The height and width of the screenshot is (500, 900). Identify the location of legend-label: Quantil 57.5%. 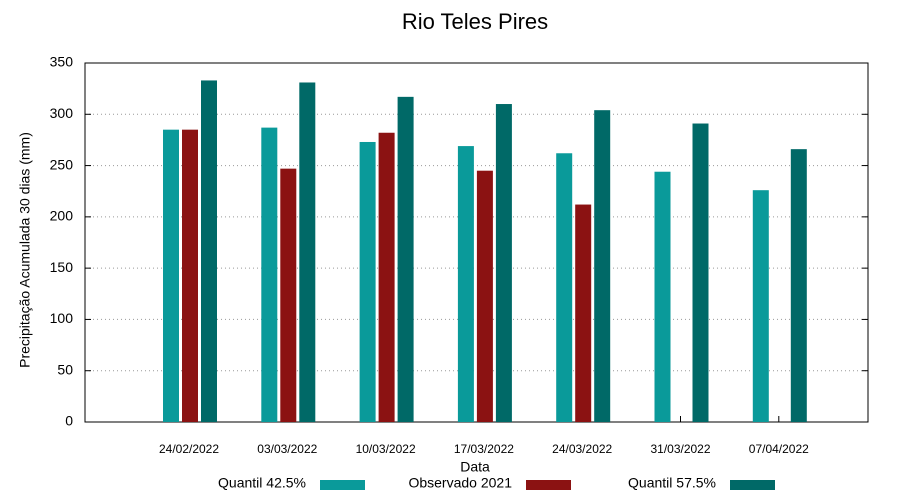
(672, 483).